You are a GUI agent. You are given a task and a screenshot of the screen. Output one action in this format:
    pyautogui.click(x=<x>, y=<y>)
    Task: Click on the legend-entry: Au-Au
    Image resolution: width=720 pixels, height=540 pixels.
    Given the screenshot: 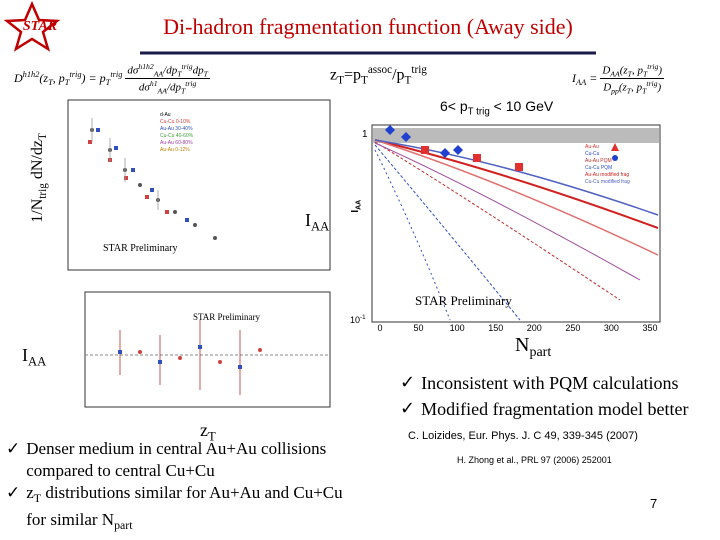 What is the action you would take?
    pyautogui.click(x=592, y=147)
    